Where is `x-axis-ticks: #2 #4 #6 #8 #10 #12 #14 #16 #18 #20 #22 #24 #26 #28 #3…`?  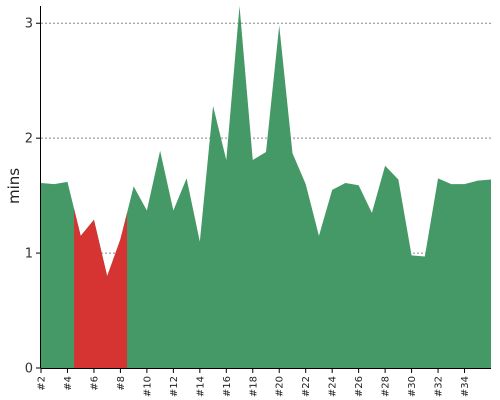
x-axis-ticks: #2 #4 #6 #8 #10 #12 #14 #16 #18 #20 #22 #24 #26 #28 #3… is located at coordinates (254, 382).